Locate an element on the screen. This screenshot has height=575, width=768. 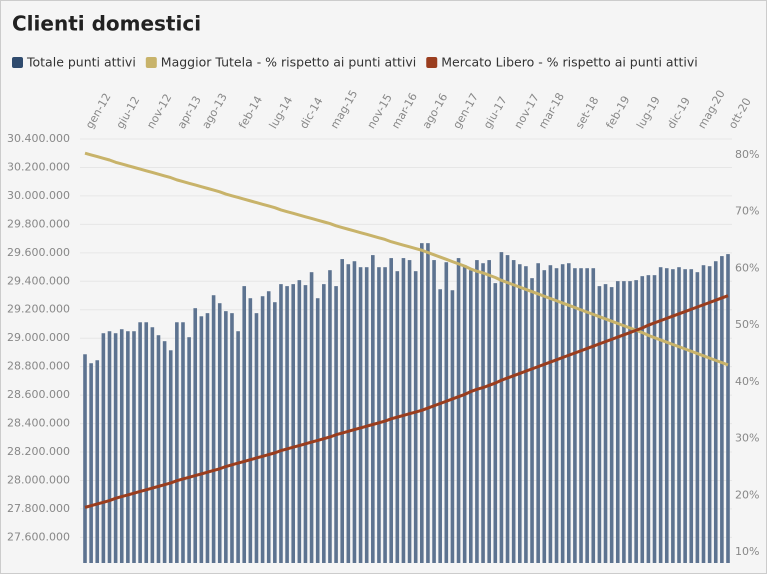
y-tick-label: 28.200.000 is located at coordinates (38, 451).